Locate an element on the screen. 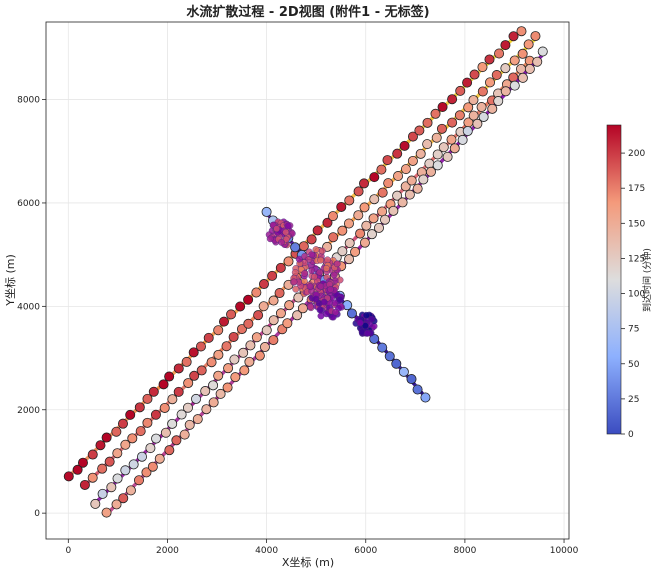  colorbar-label: 到达时间 (分钟) is located at coordinates (647, 280).